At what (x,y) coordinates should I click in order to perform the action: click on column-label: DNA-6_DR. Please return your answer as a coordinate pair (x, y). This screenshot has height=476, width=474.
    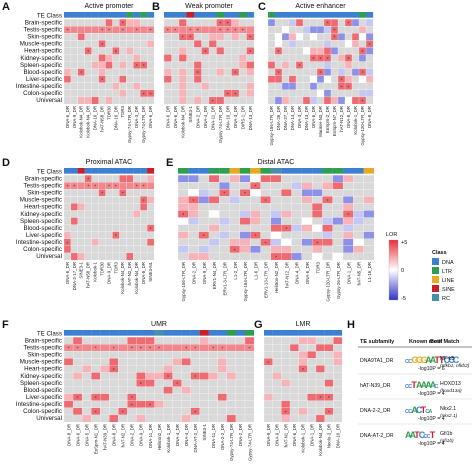
    Looking at the image, I should click on (150, 117).